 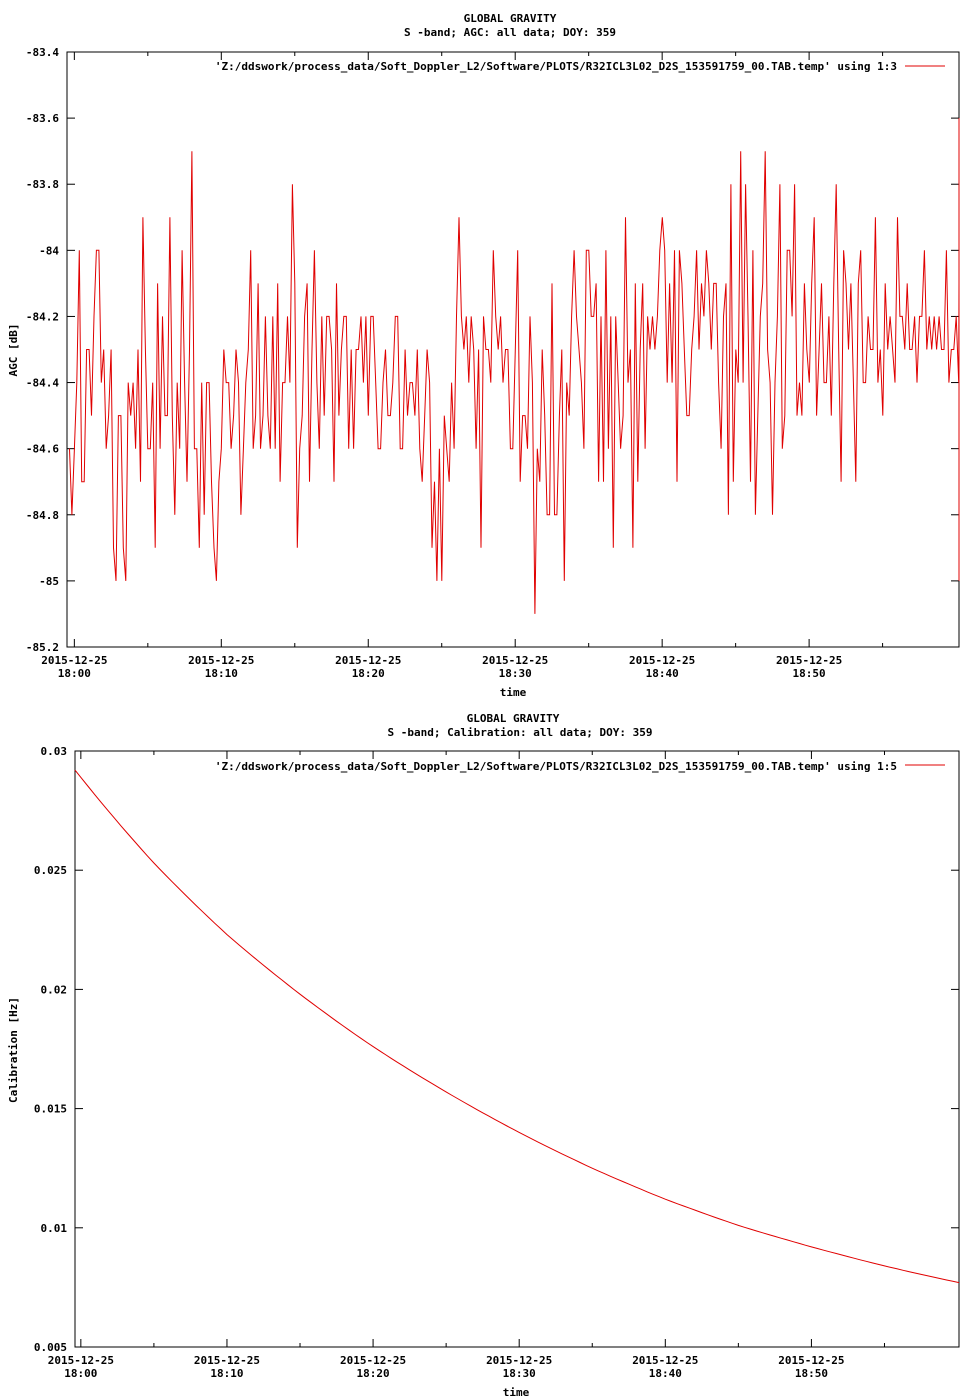 What do you see at coordinates (513, 692) in the screenshot?
I see `agc-x-axis-label: time` at bounding box center [513, 692].